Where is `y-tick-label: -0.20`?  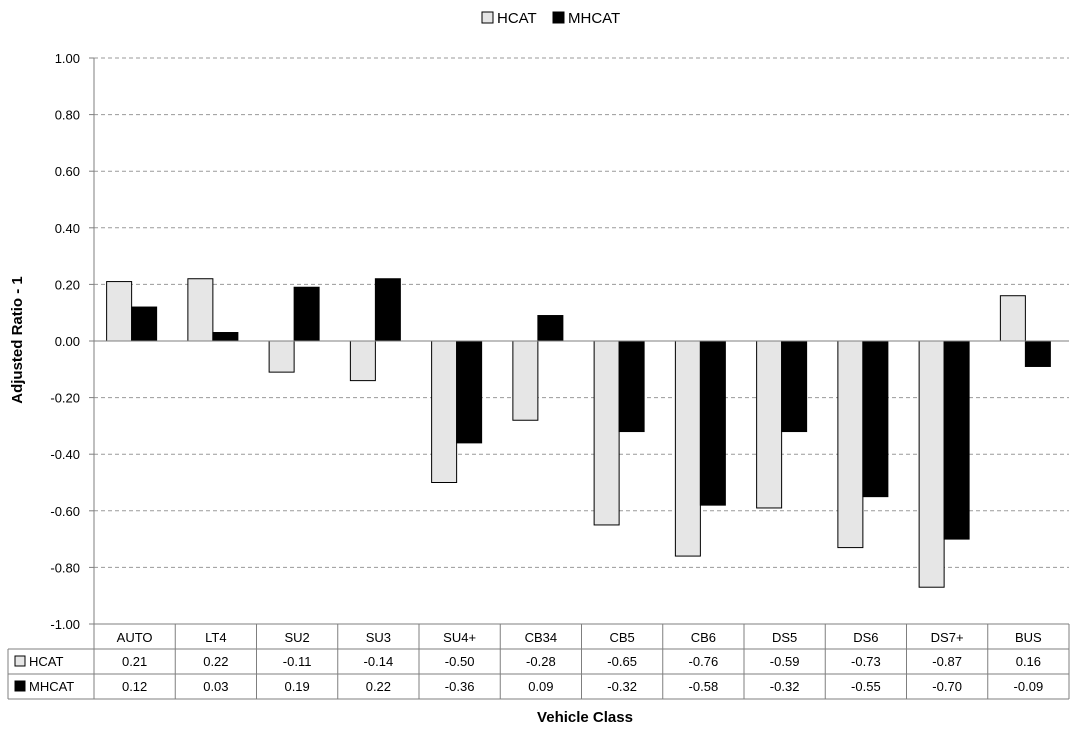 y-tick-label: -0.20 is located at coordinates (65, 398).